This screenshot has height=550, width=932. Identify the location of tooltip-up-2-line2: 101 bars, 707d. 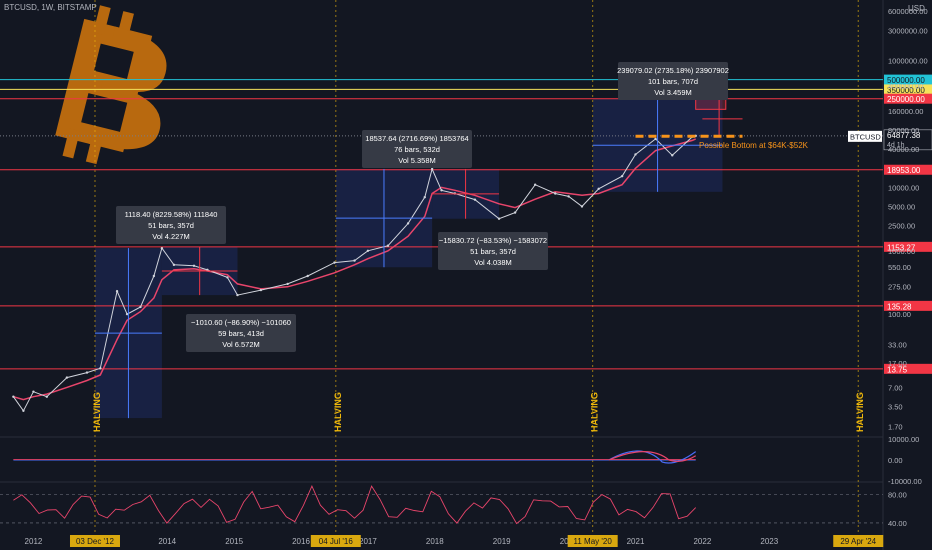
(673, 81).